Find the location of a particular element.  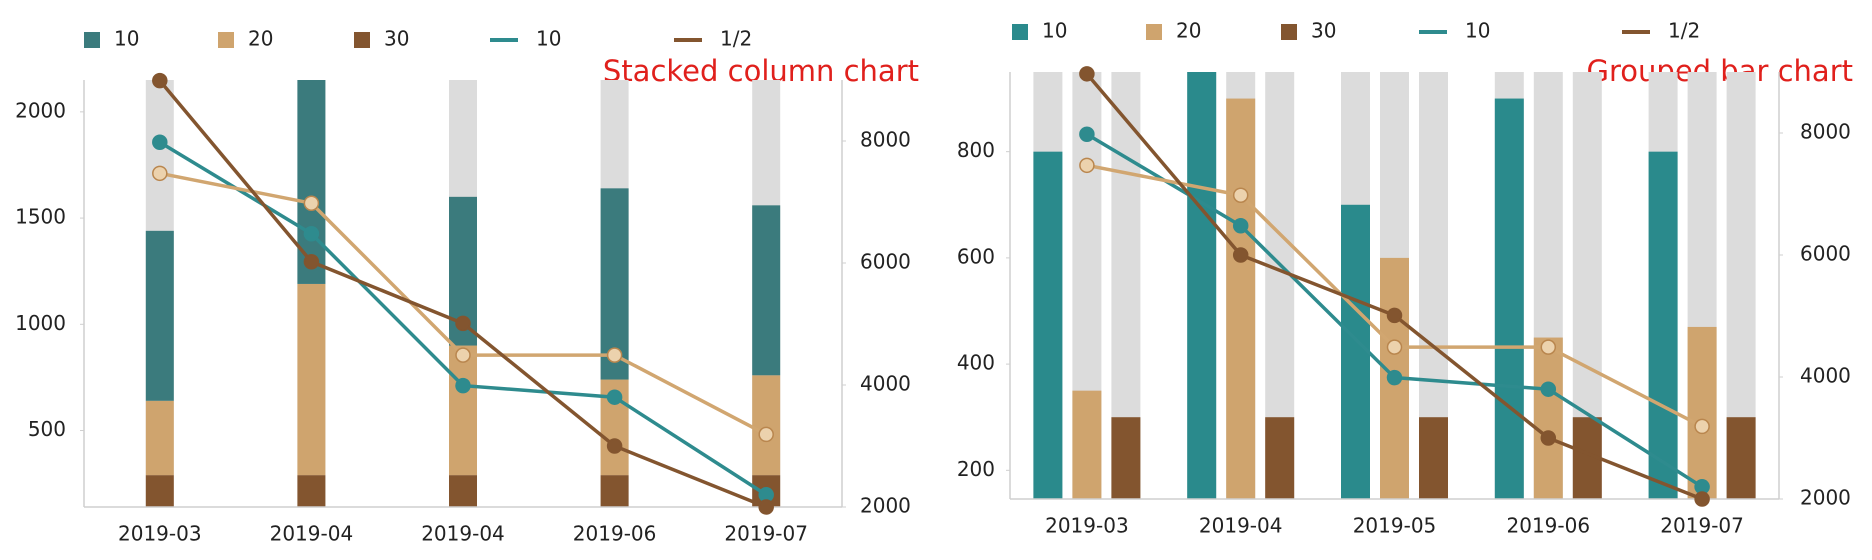

y-tick-label: 400 is located at coordinates (976, 363).